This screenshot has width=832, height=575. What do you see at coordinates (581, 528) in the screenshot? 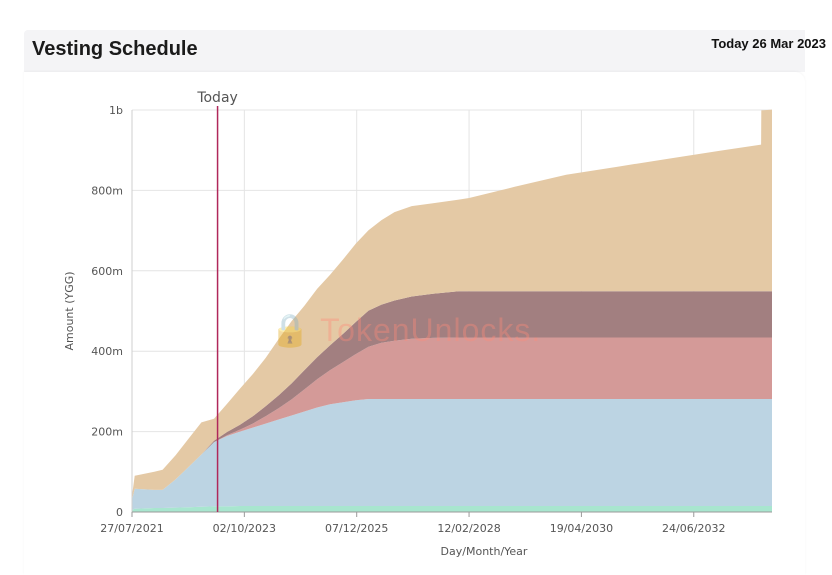
I see `x-tick-label: 19/04/2030` at bounding box center [581, 528].